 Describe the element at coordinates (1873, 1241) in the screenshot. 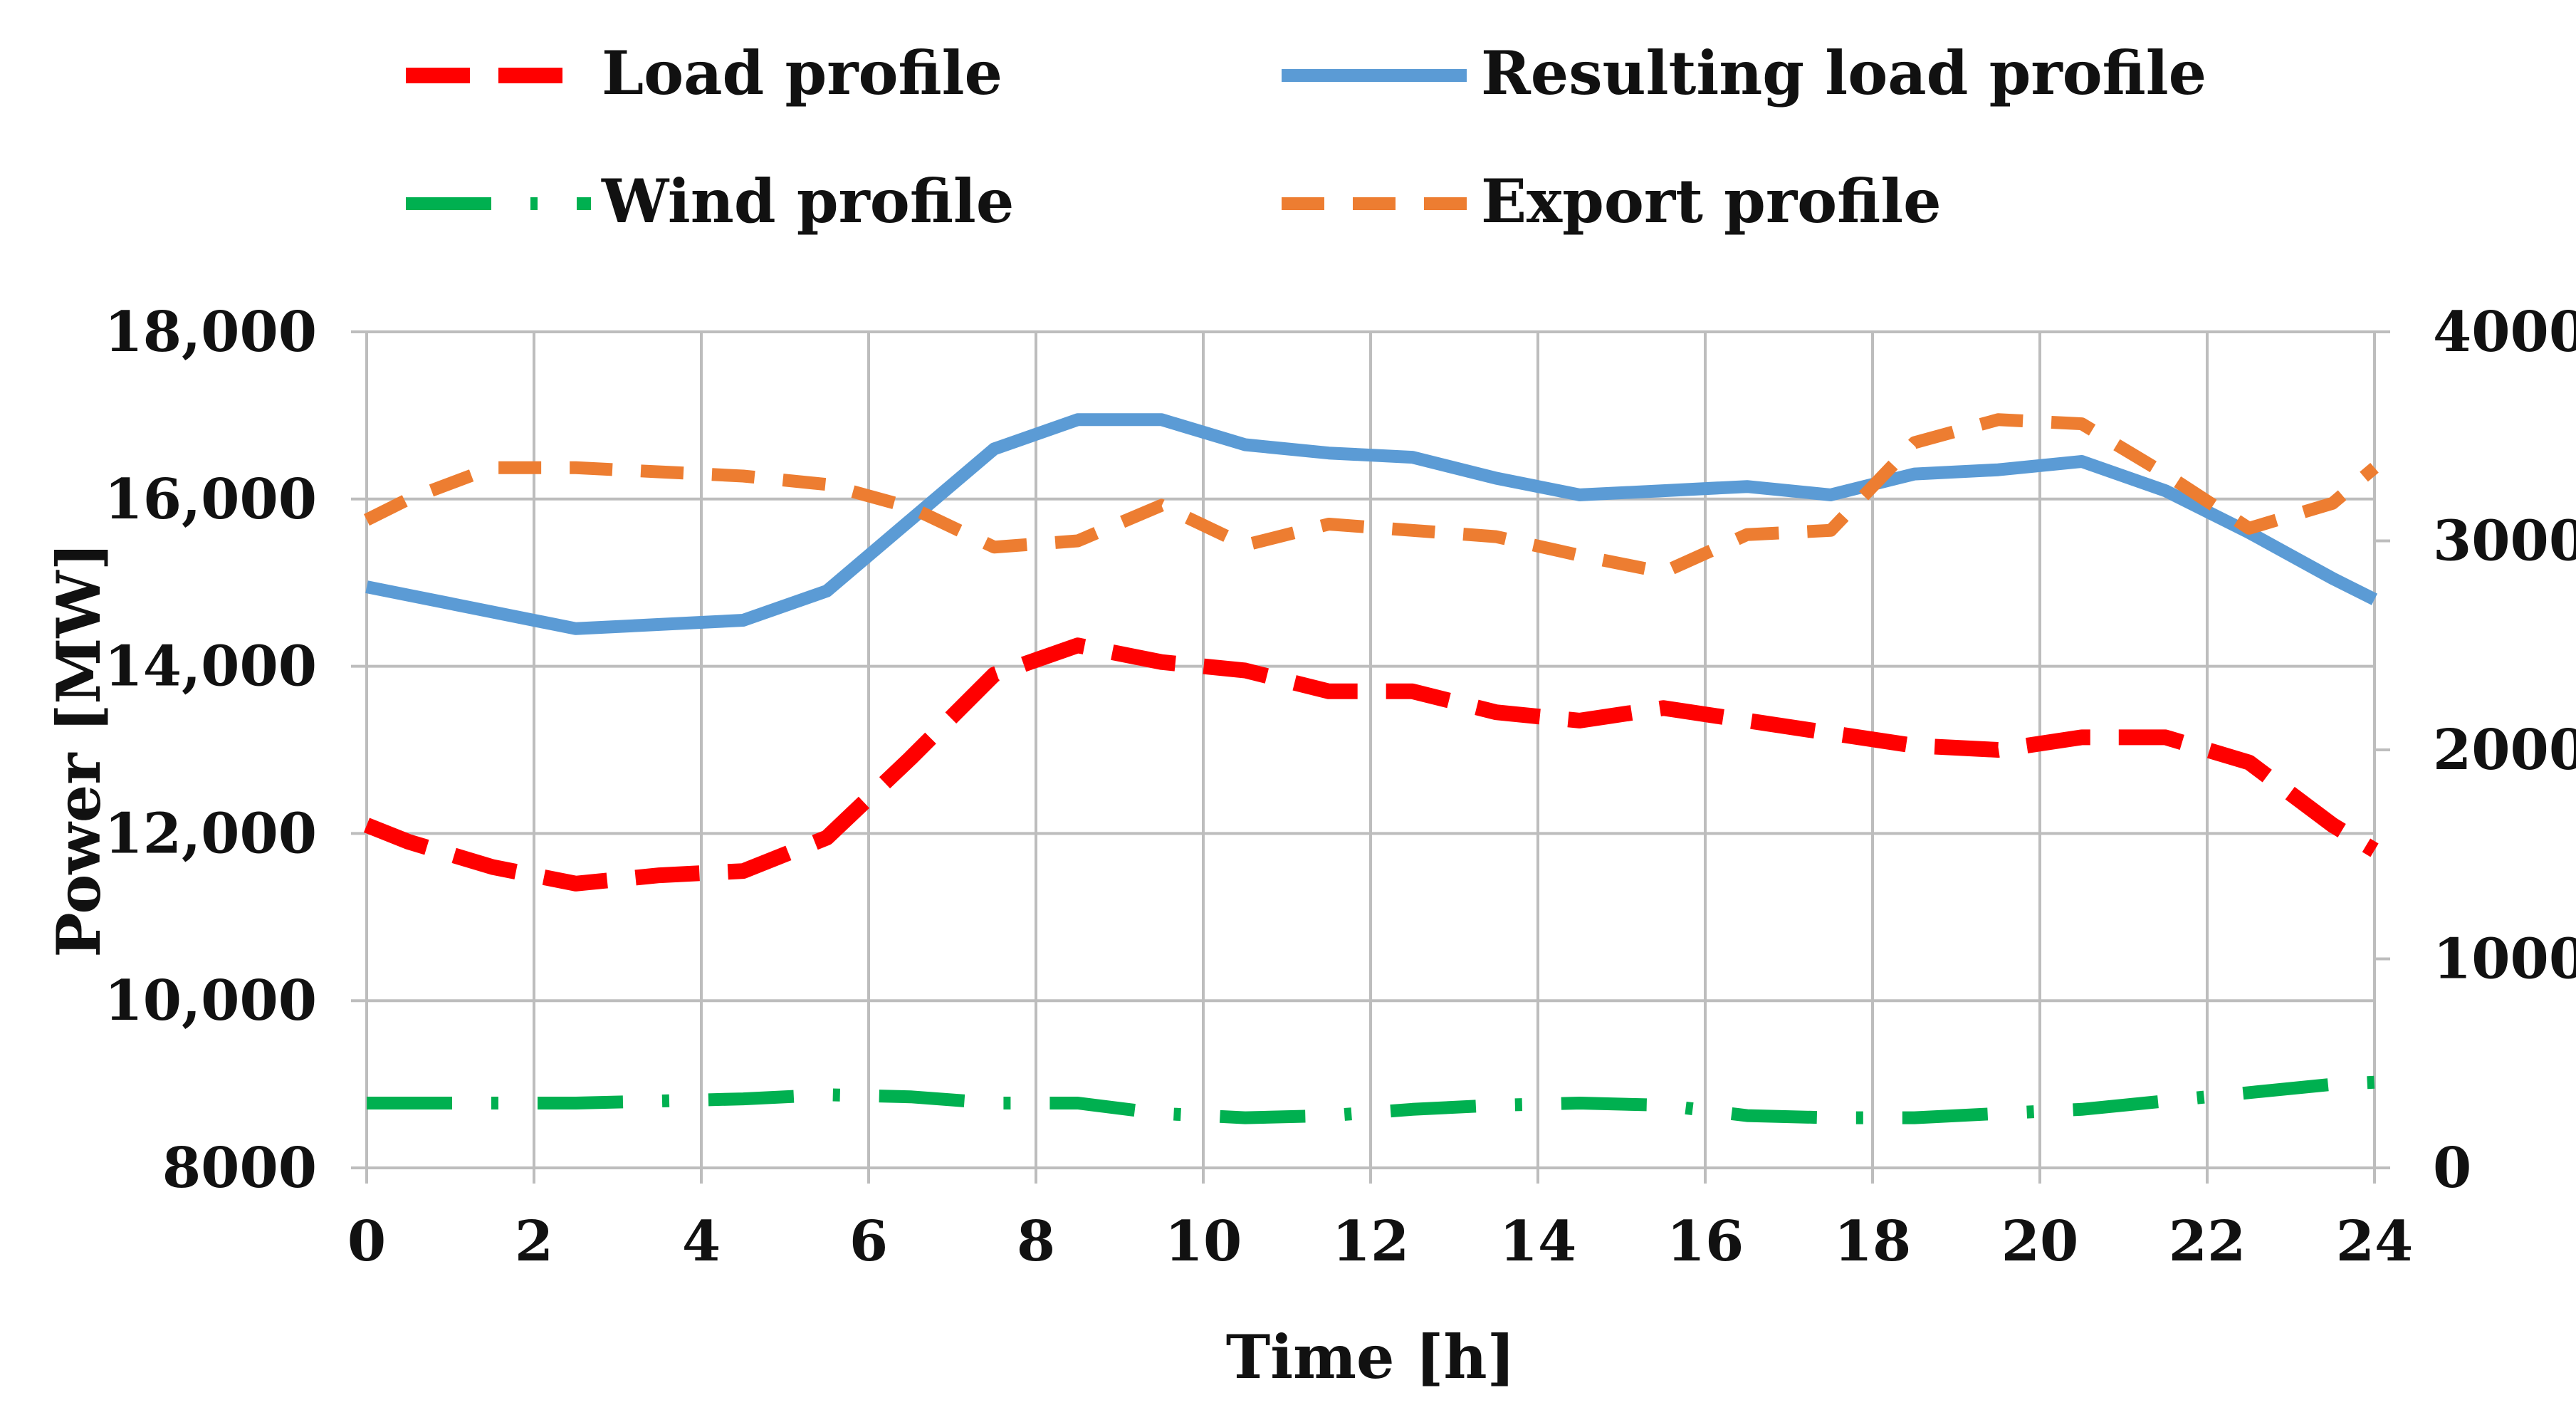

I see `x-tick-label: 18` at that location.